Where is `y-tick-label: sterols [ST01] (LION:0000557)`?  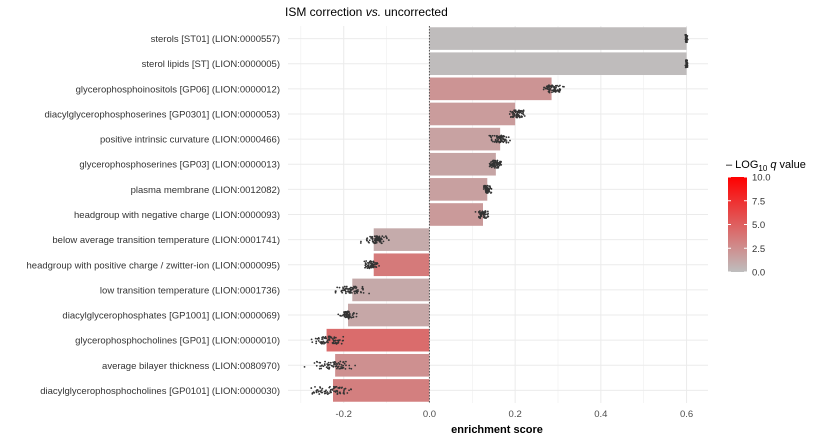
y-tick-label: sterols [ST01] (LION:0000557) is located at coordinates (215, 39).